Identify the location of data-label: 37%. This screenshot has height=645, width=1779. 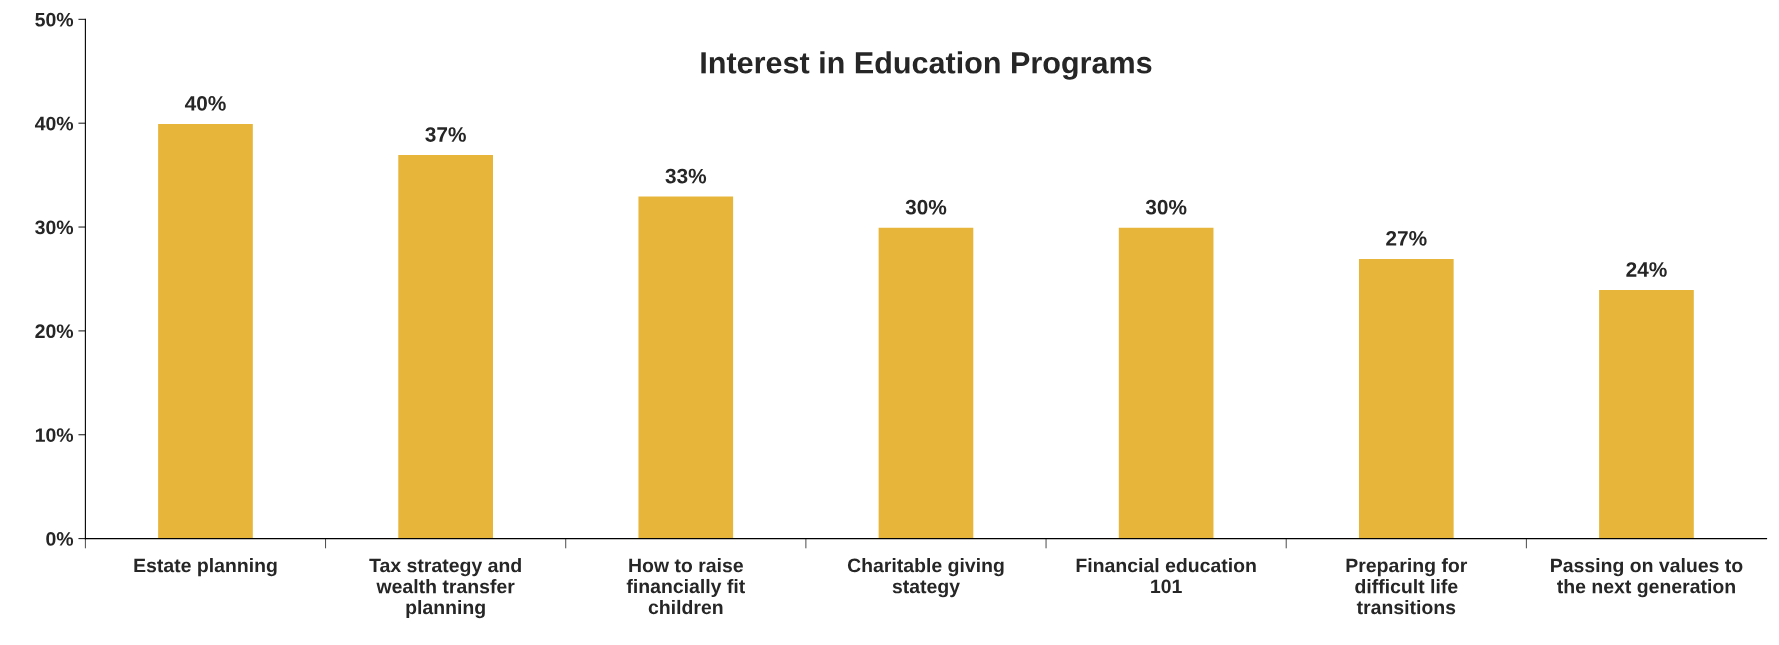
(445, 134).